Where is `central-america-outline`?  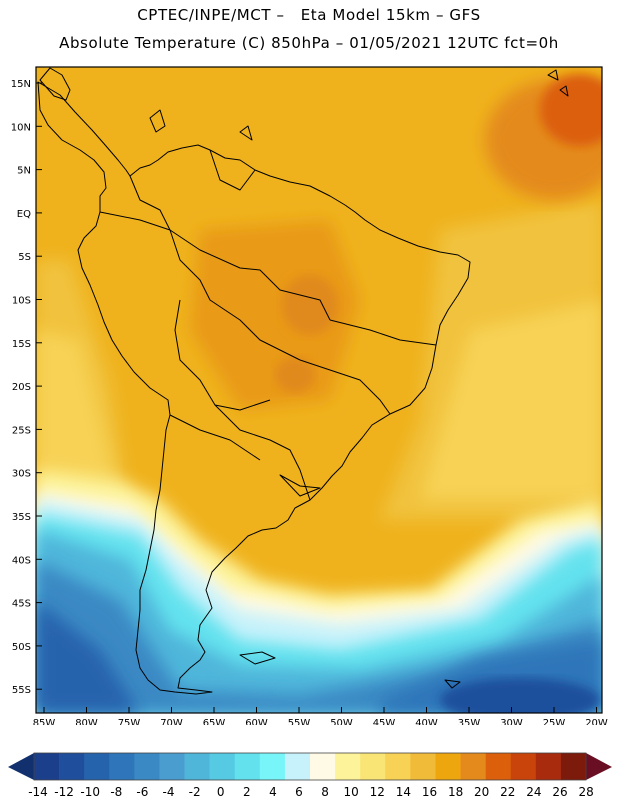
central-america-outline is located at coordinates (55, 84).